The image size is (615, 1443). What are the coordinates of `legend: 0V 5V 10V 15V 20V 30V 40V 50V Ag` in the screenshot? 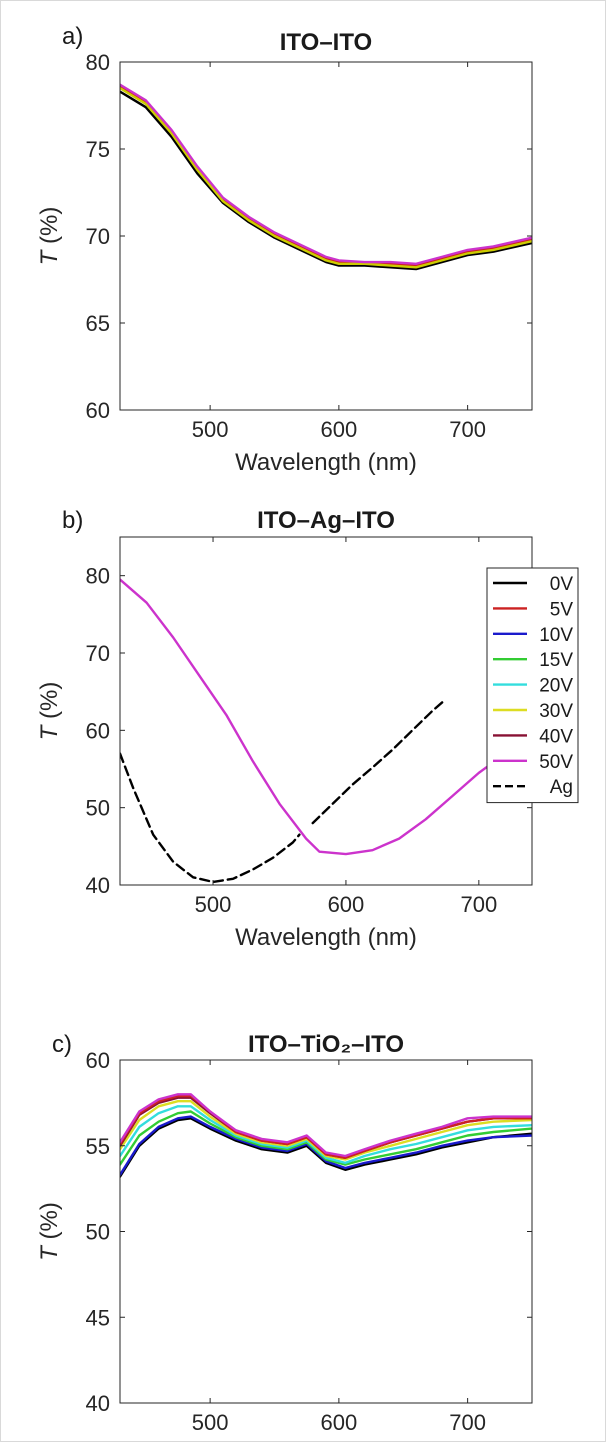 It's located at (532, 685).